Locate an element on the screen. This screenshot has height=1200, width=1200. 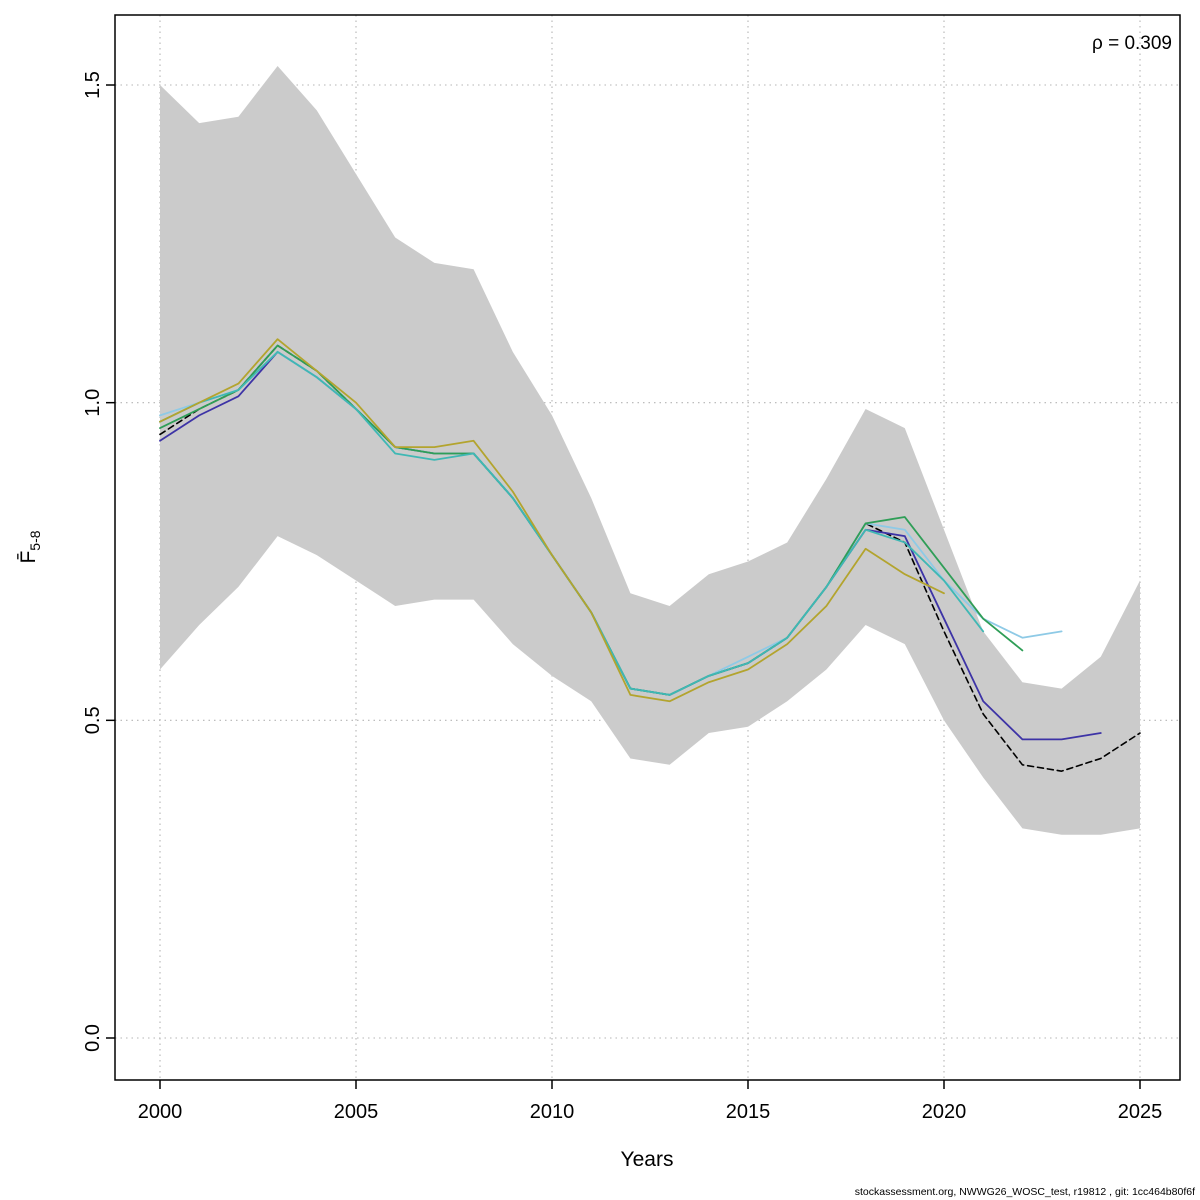
x-tick-label-2015: 2015 is located at coordinates (748, 1112).